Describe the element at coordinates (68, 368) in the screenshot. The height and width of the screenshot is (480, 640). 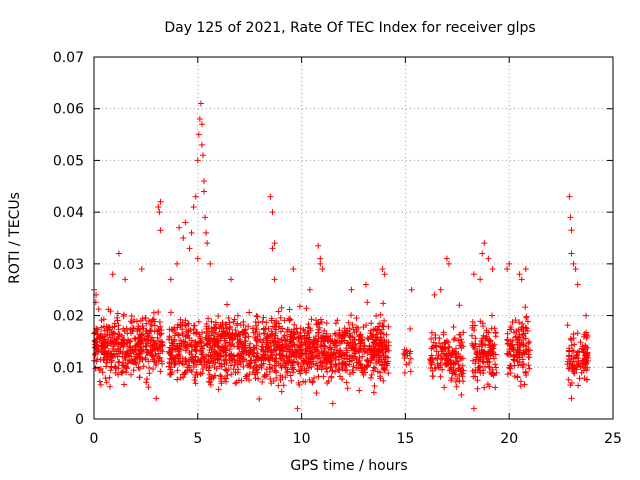
I see `y-tick-label: 0.01` at that location.